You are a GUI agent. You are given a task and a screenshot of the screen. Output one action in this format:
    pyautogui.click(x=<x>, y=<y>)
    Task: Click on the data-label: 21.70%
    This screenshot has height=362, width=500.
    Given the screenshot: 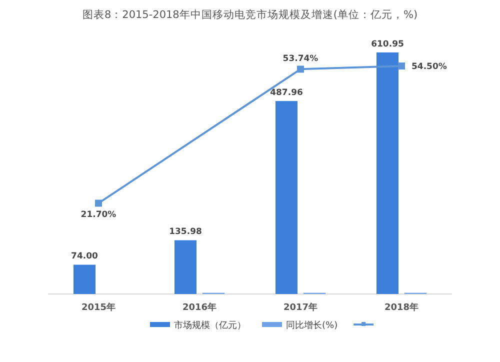 What is the action you would take?
    pyautogui.click(x=98, y=215)
    